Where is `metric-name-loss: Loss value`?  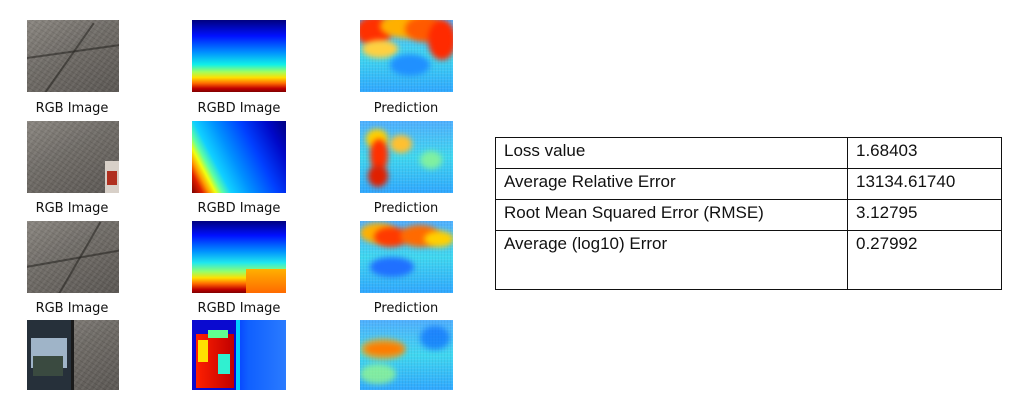 metric-name-loss: Loss value is located at coordinates (671, 153).